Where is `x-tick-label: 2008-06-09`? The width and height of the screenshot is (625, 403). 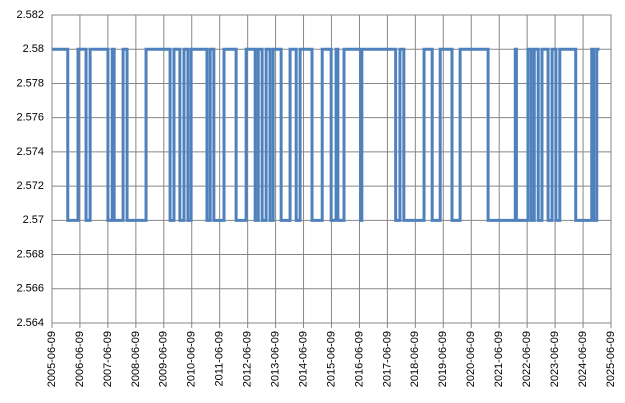
x-tick-label: 2008-06-09 is located at coordinates (136, 359).